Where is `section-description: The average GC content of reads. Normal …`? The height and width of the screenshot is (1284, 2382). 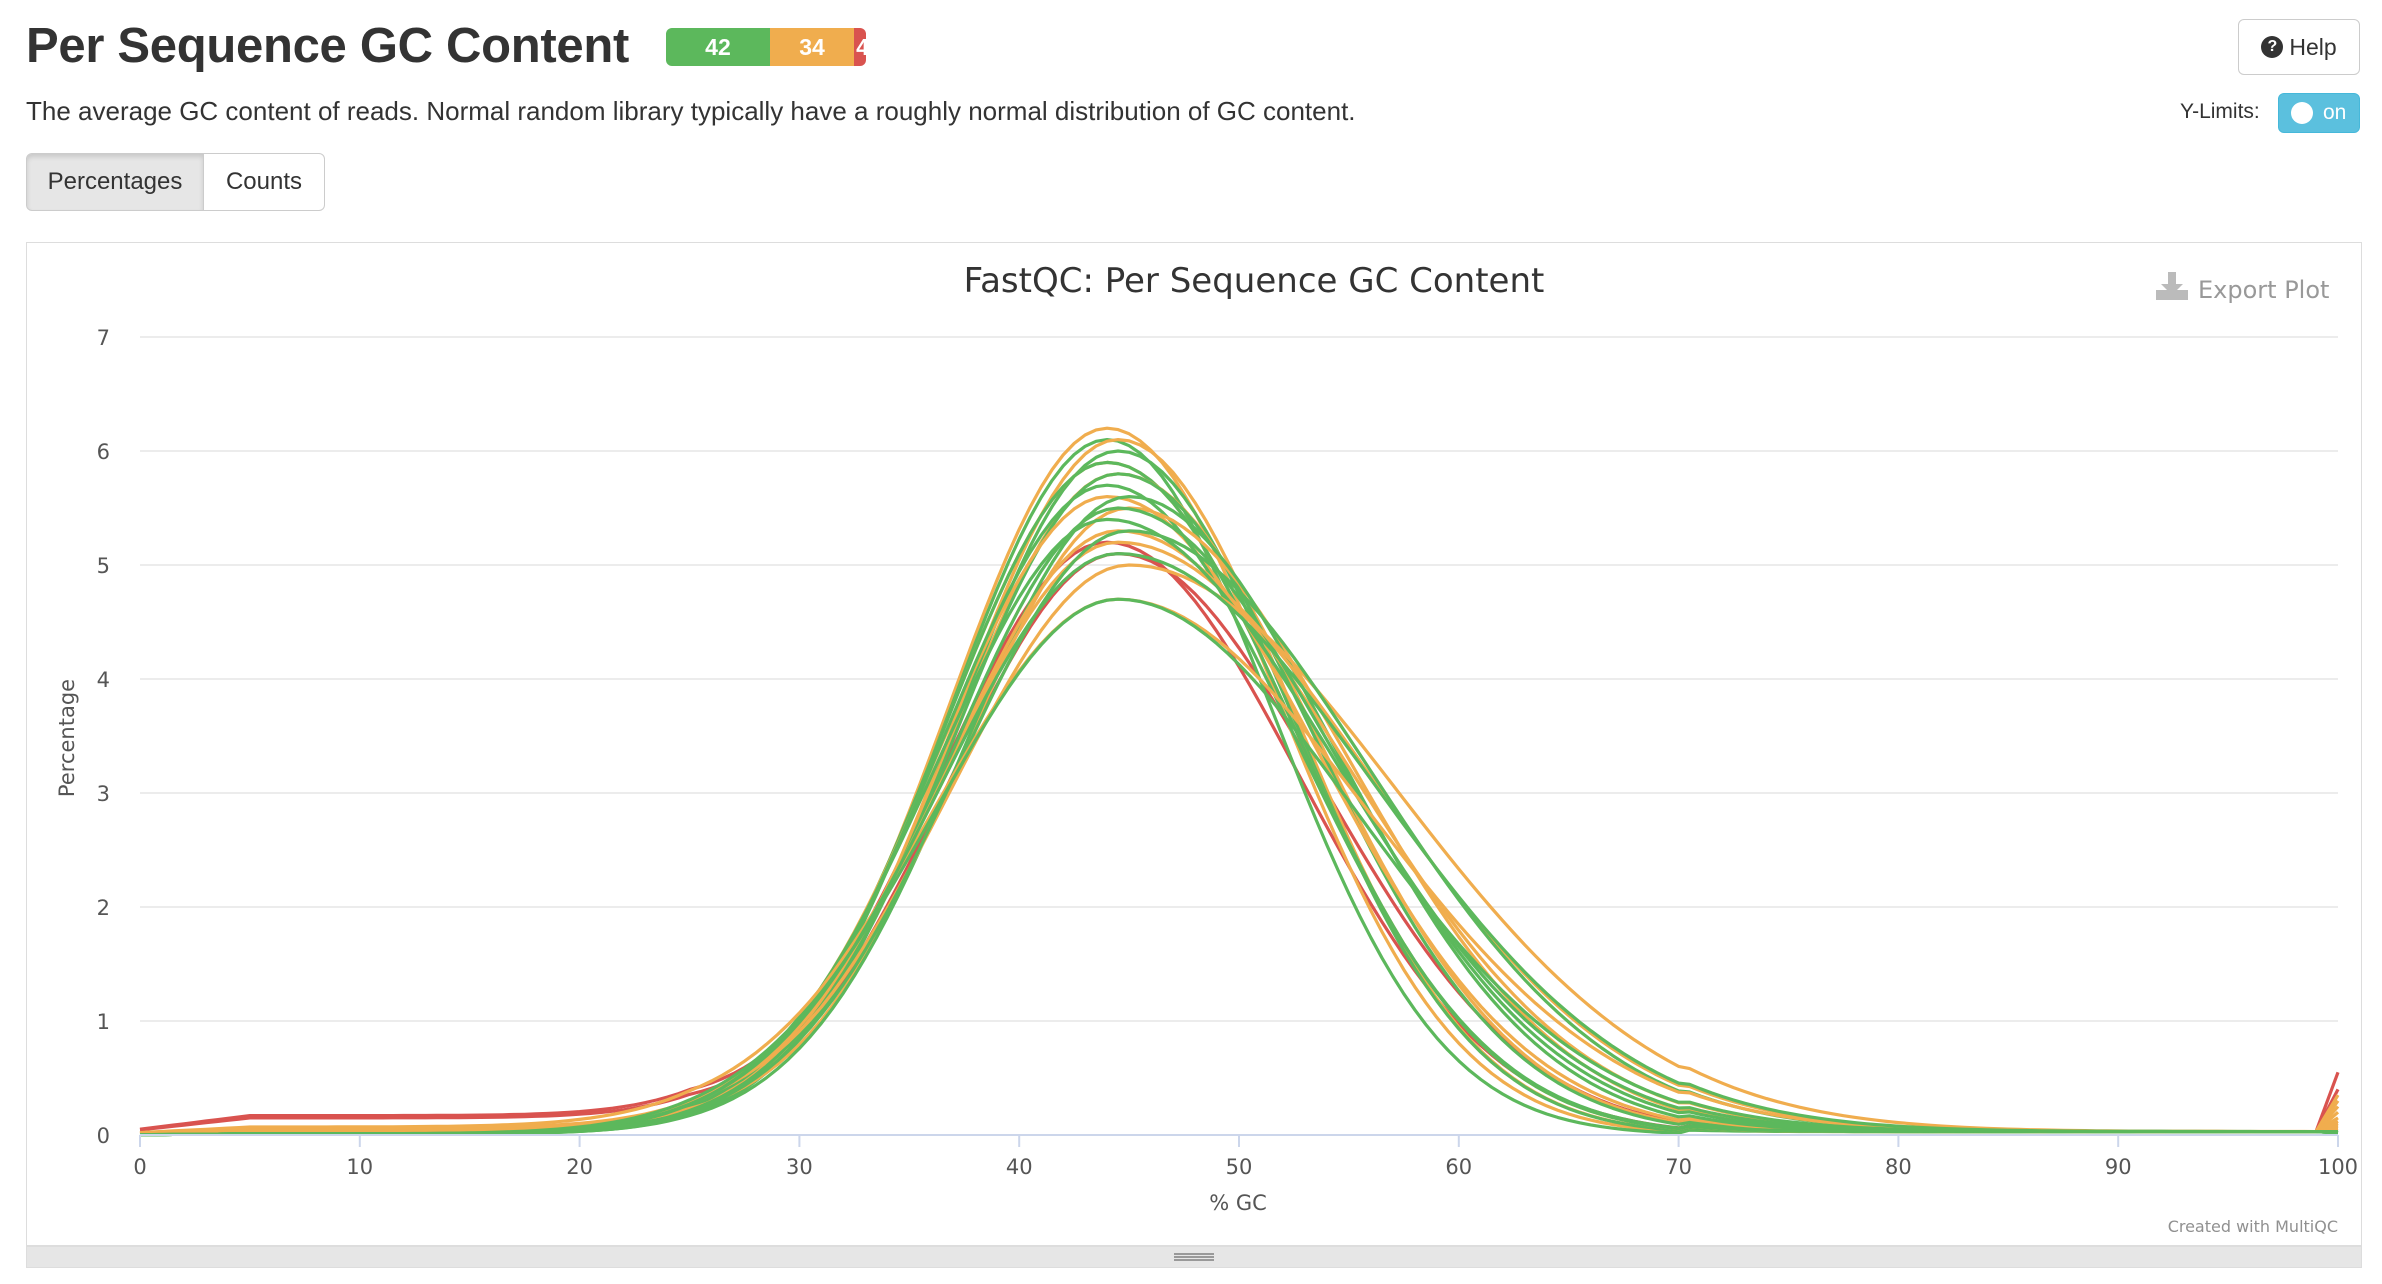
section-description: The average GC content of reads. Normal … is located at coordinates (691, 111).